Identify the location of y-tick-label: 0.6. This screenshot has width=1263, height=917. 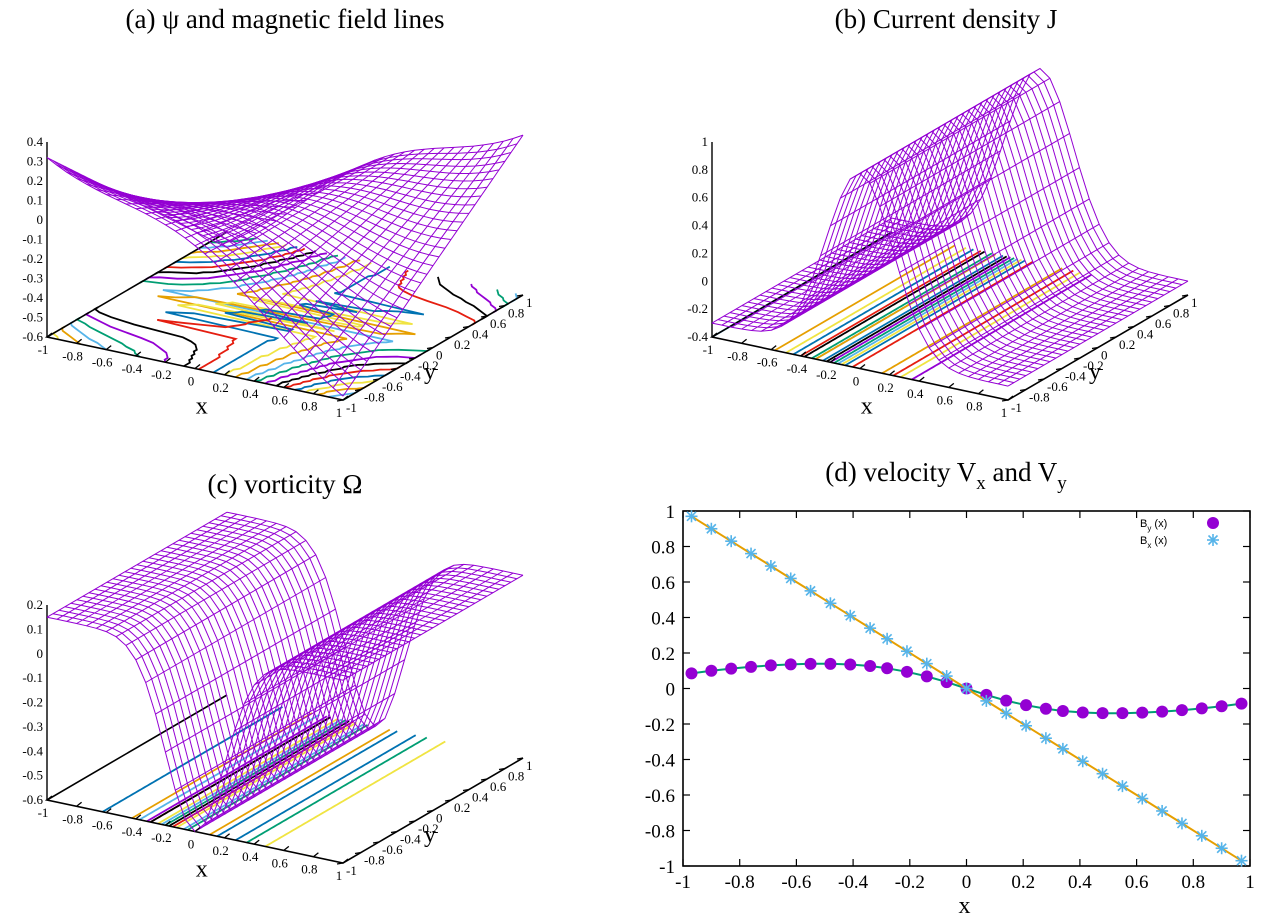
(498, 323).